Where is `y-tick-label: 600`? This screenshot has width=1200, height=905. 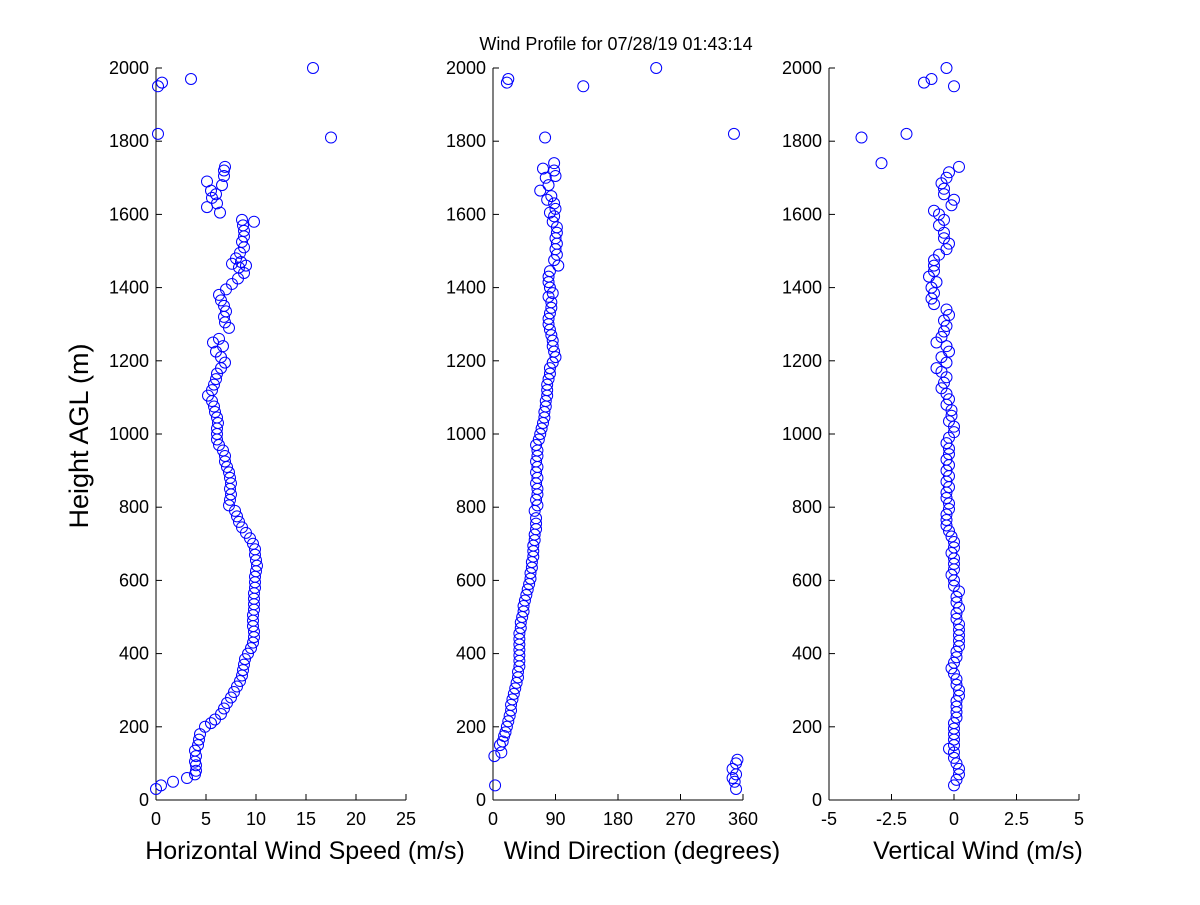
y-tick-label: 600 is located at coordinates (134, 580).